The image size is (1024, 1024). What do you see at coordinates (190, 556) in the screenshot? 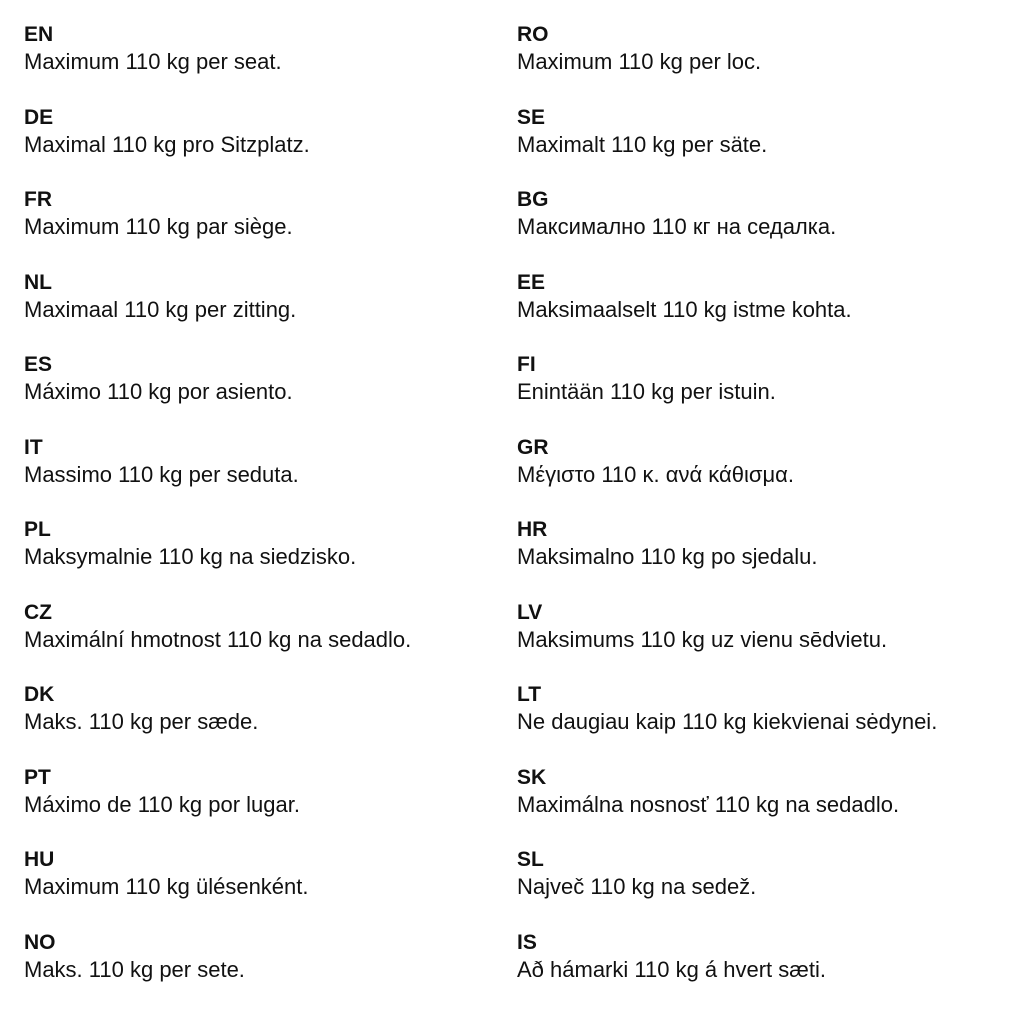
I see `weight-limit-text: Maksymalnie 110 kg na siedzisko.` at bounding box center [190, 556].